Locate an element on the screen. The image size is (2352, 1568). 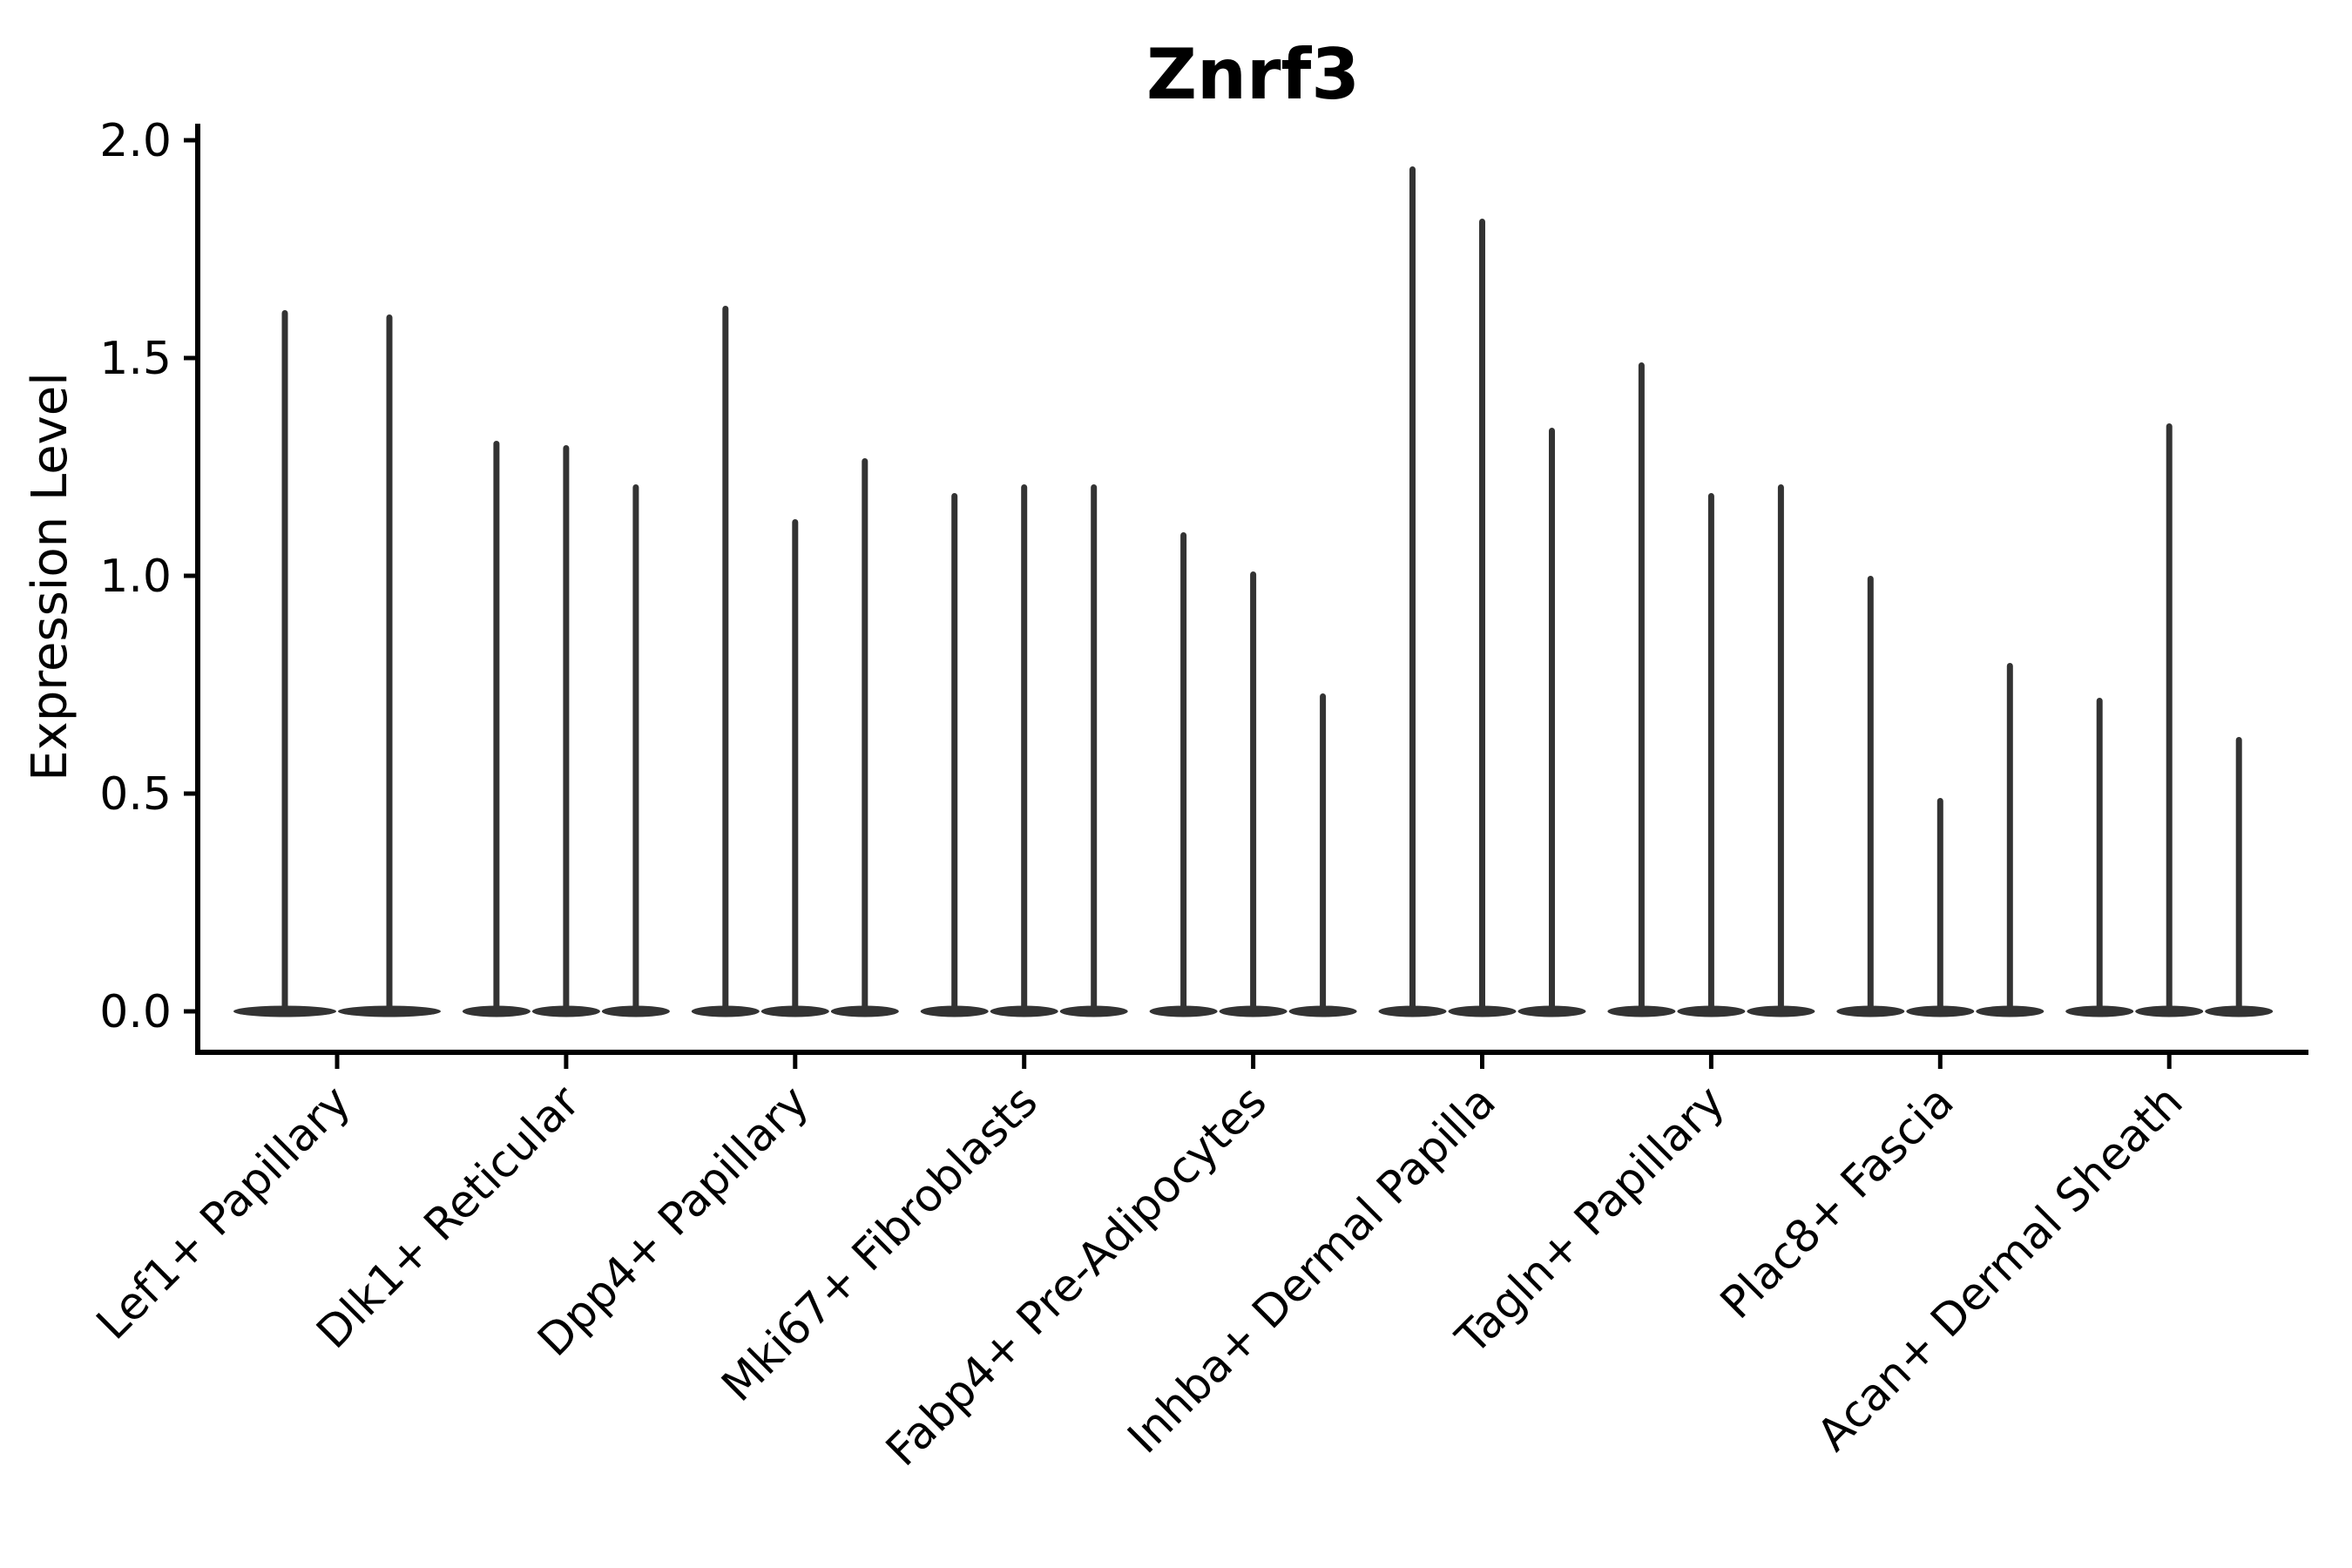
chart-title: Znrf3 is located at coordinates (1253, 74).